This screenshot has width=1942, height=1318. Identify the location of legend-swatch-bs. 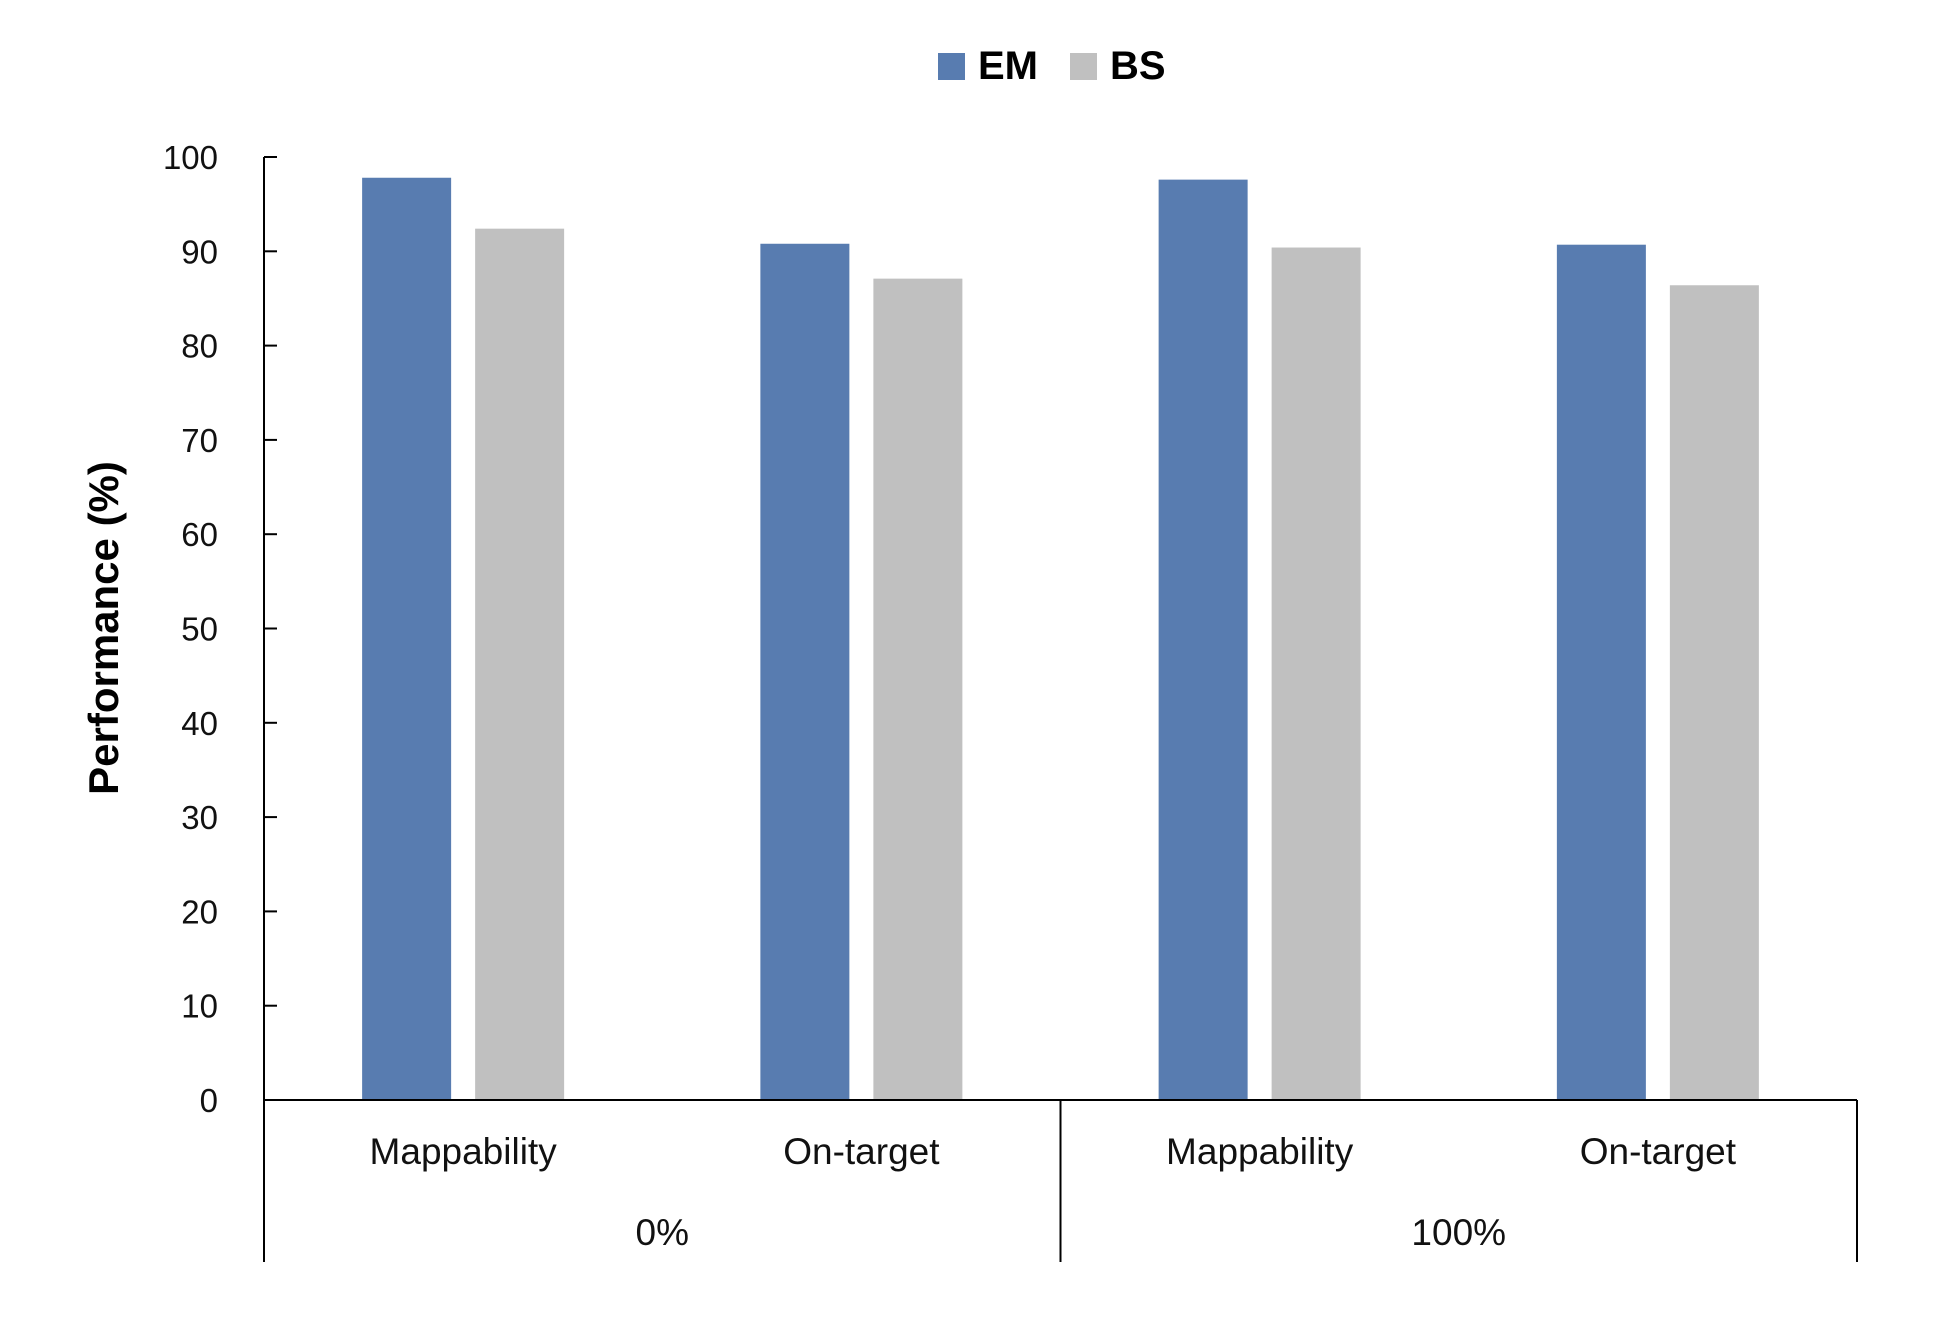
(1083, 66).